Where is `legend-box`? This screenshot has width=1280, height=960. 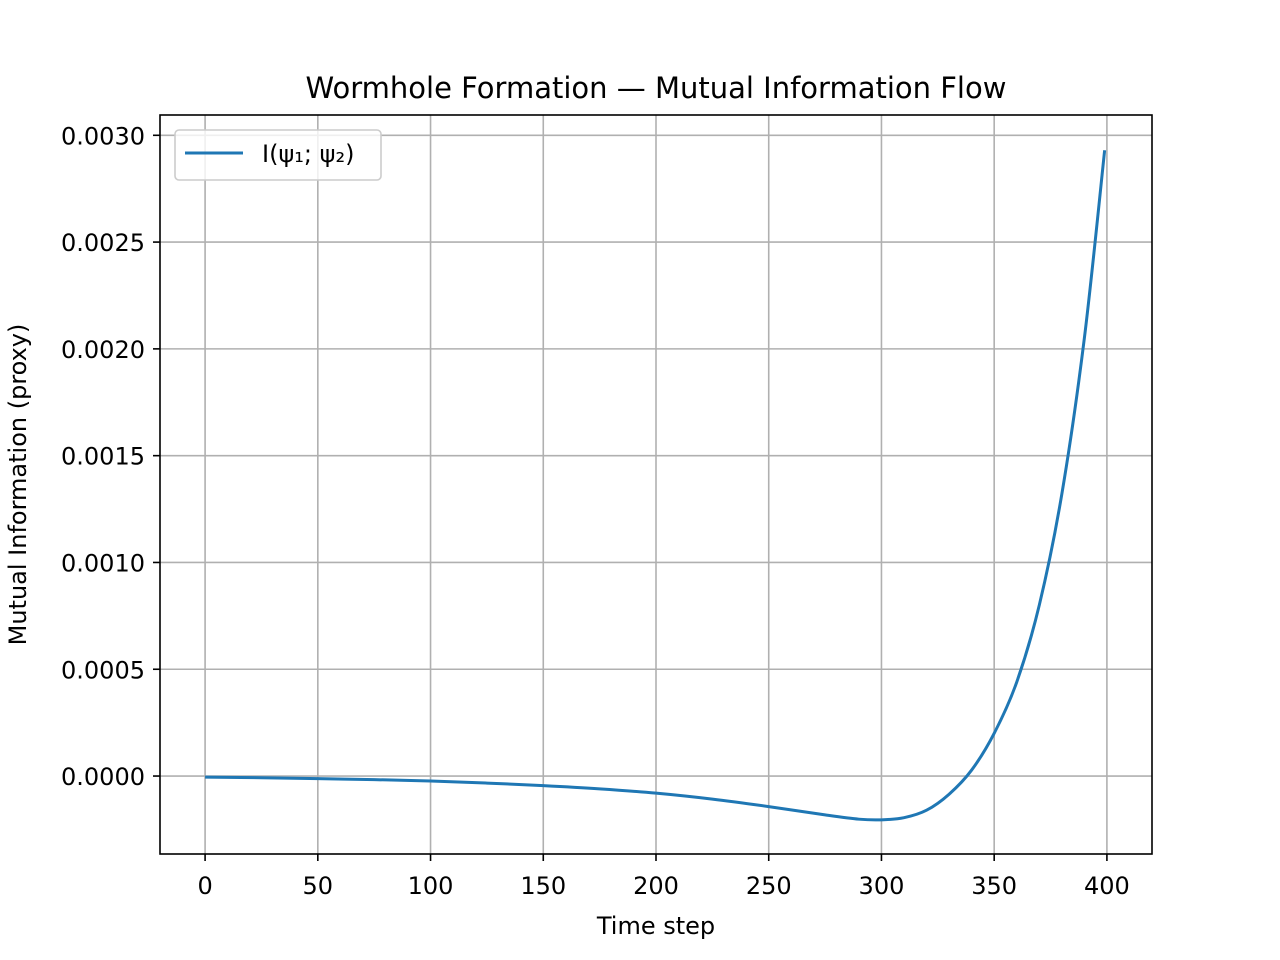
legend-box is located at coordinates (278, 155).